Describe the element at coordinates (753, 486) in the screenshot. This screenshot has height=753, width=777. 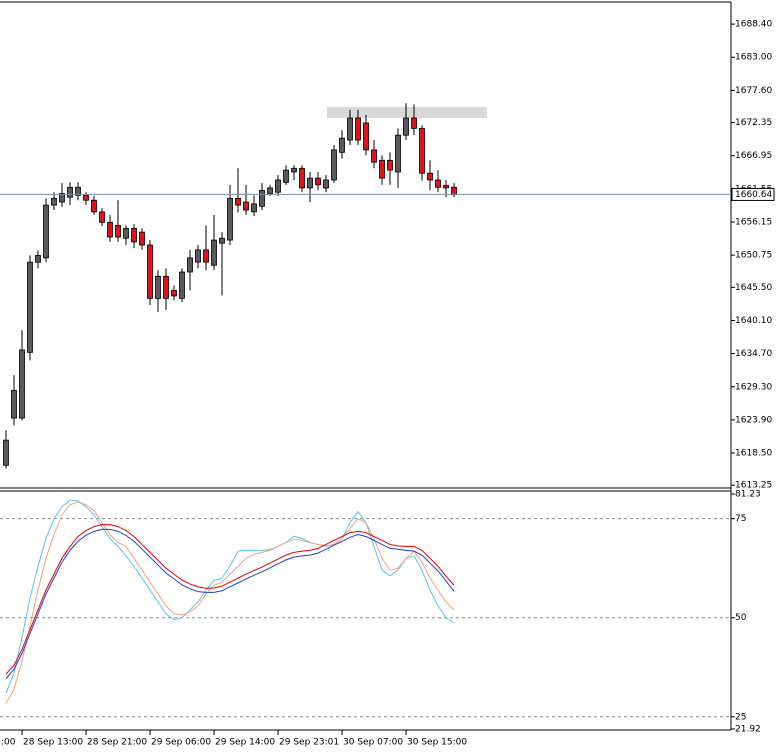
I see `y-tick-label: 1613.25` at that location.